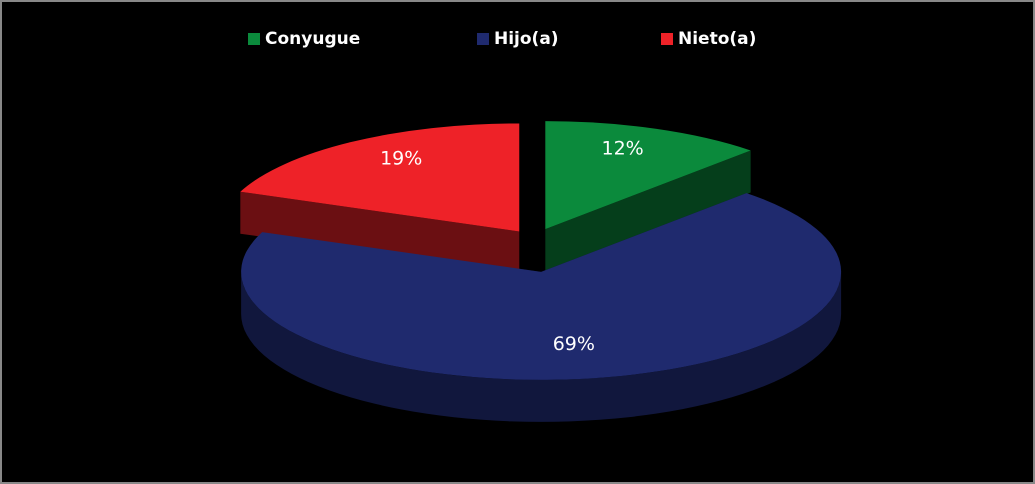 The image size is (1035, 484). What do you see at coordinates (312, 39) in the screenshot?
I see `legend-label: Conyugue` at bounding box center [312, 39].